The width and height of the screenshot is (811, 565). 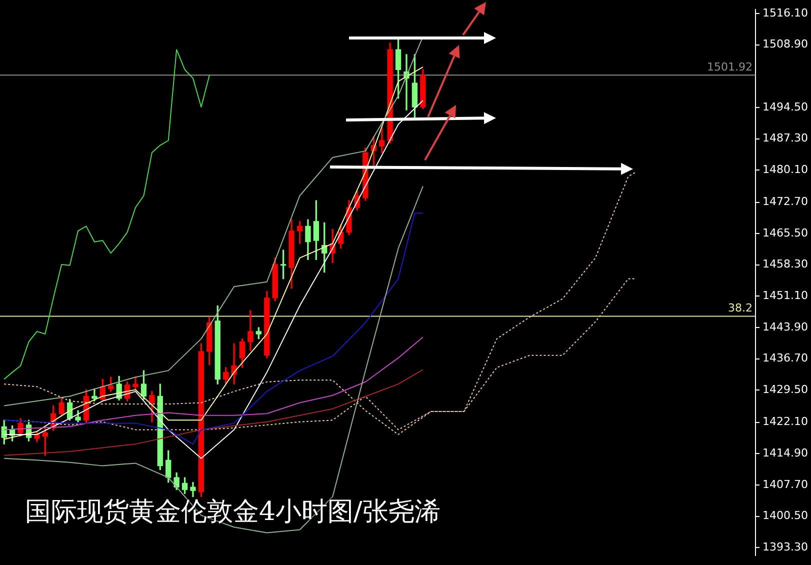 I want to click on y-tick-label: 1422.10, so click(x=785, y=421).